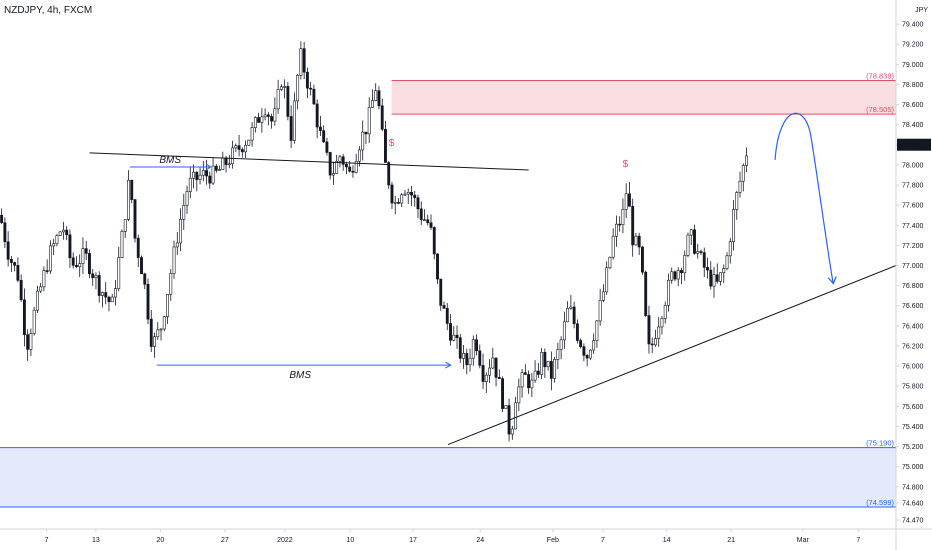 The height and width of the screenshot is (550, 932). Describe the element at coordinates (913, 427) in the screenshot. I see `price-tick-label: 75.400` at that location.